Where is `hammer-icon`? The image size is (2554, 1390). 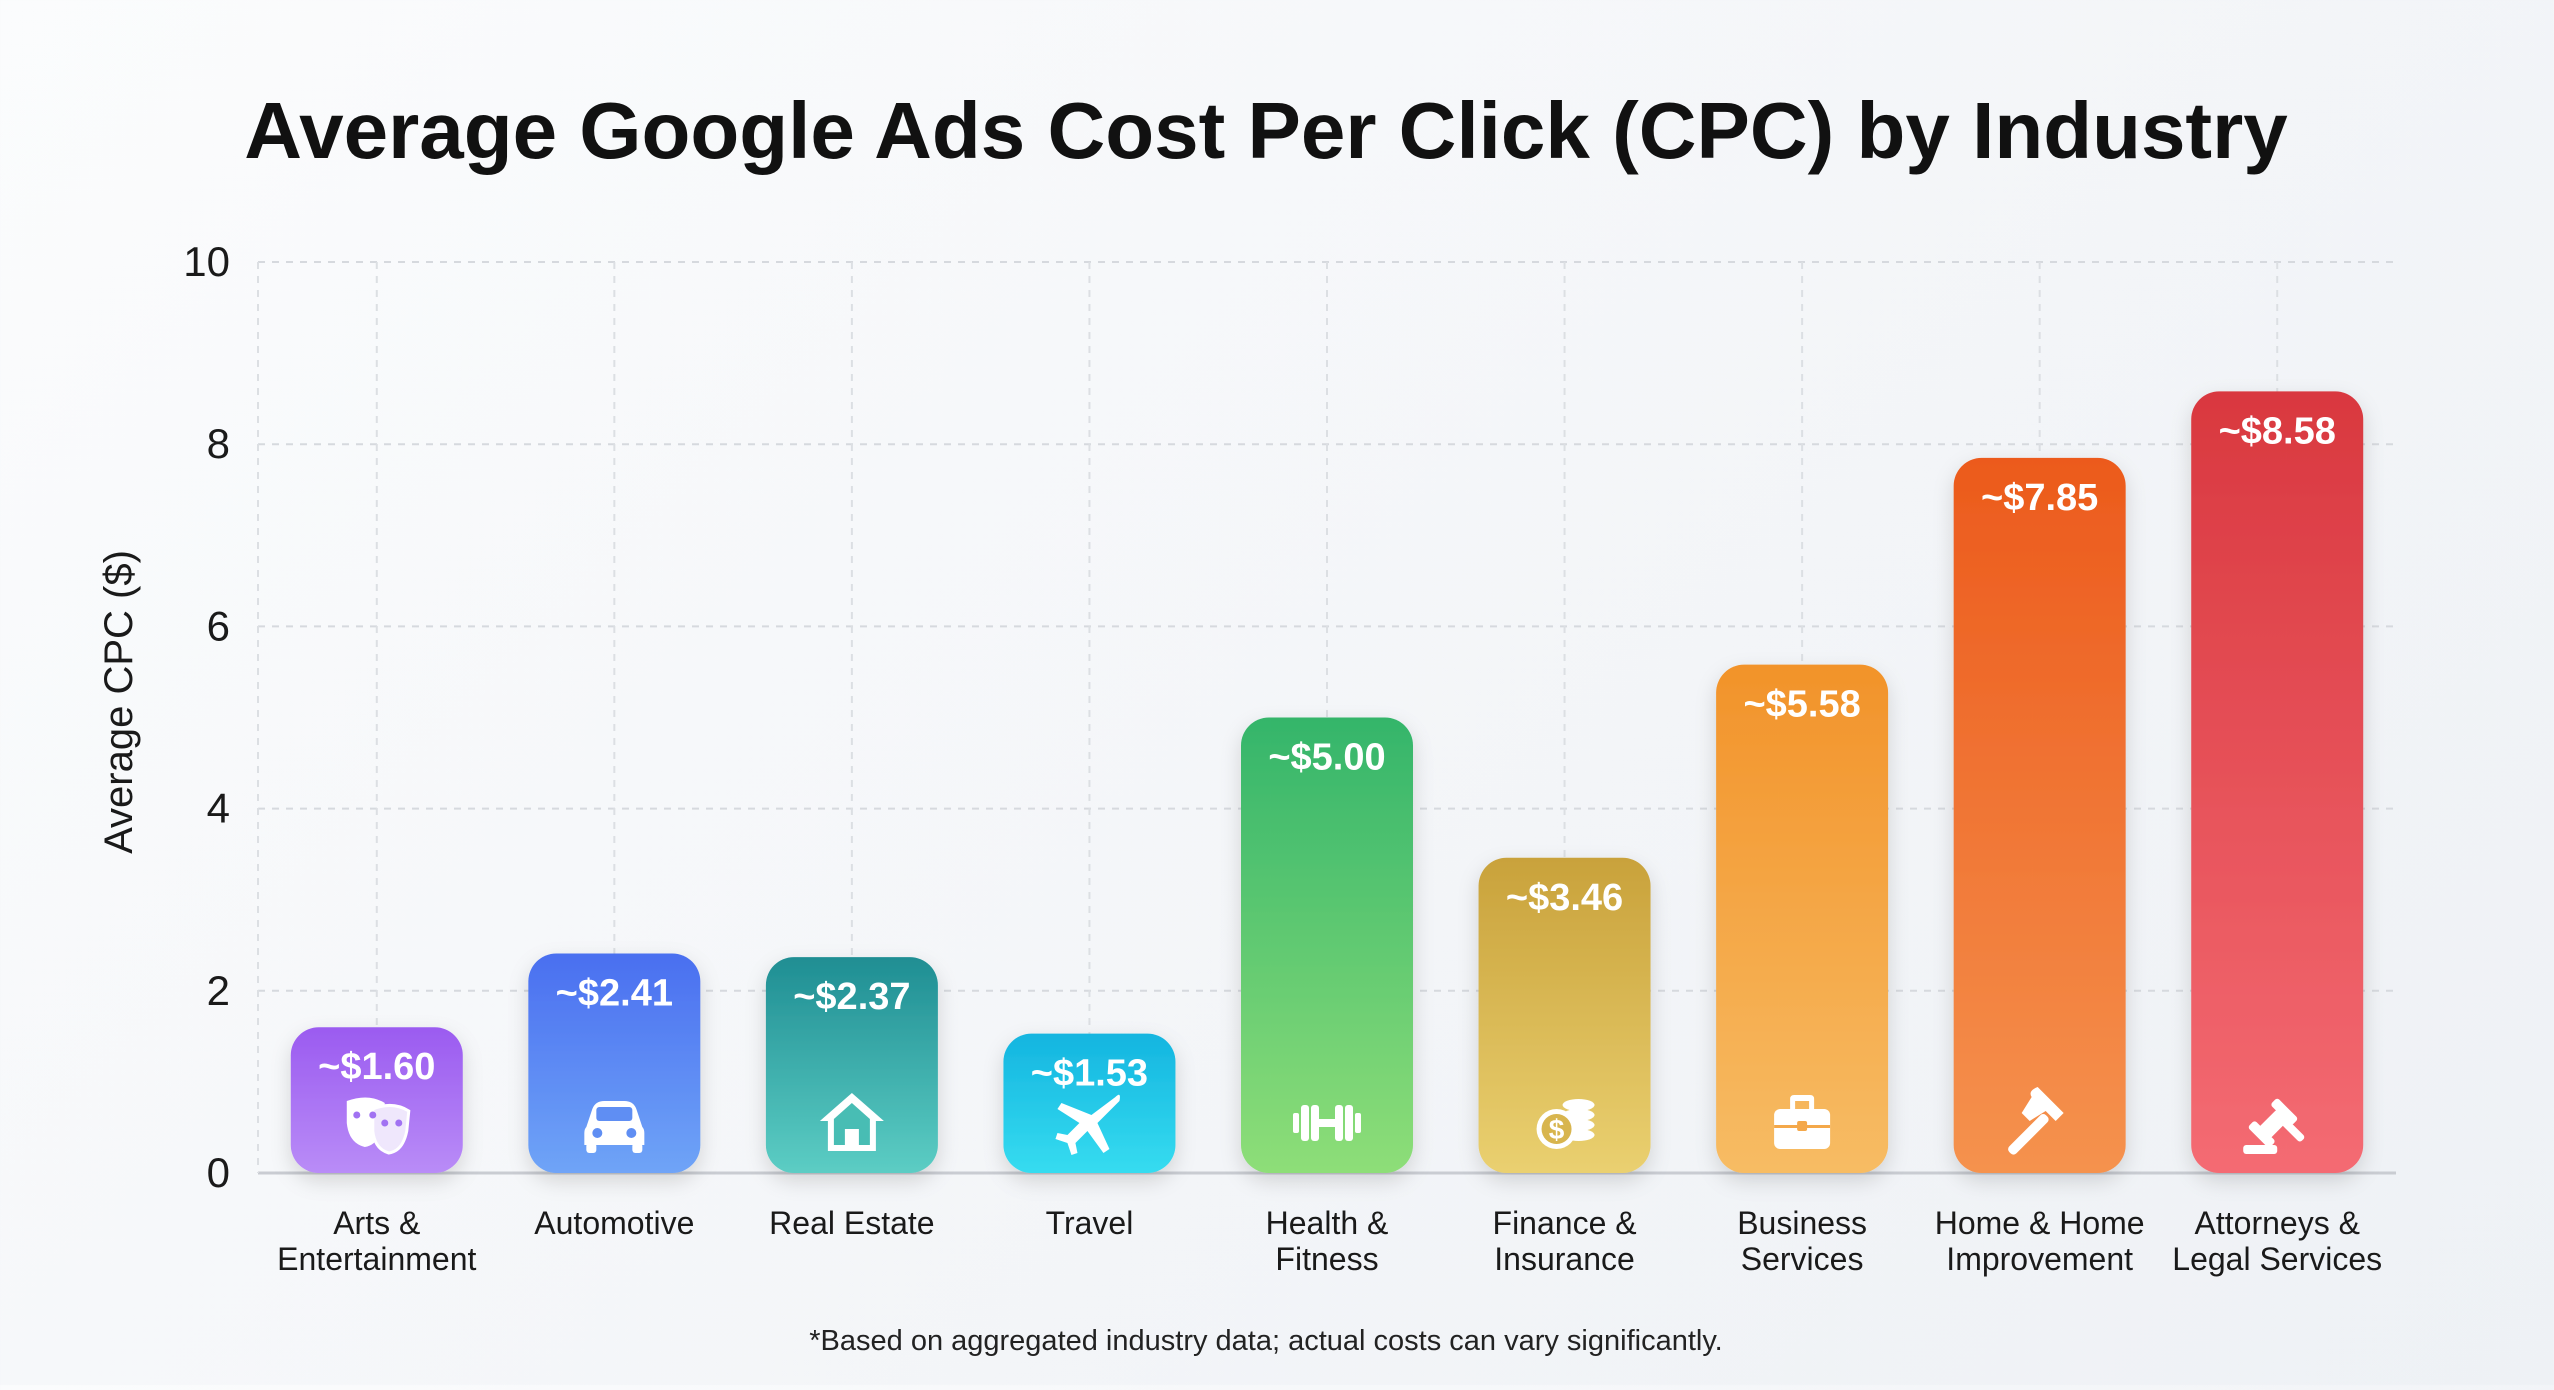 hammer-icon is located at coordinates (2036, 1121).